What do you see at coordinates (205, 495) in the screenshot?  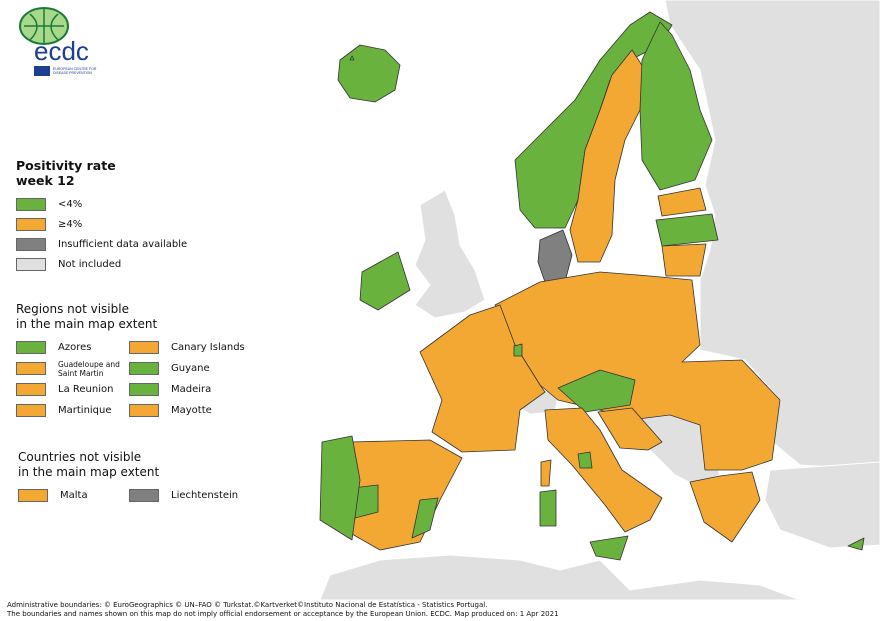 I see `country-label: Liechtenstein` at bounding box center [205, 495].